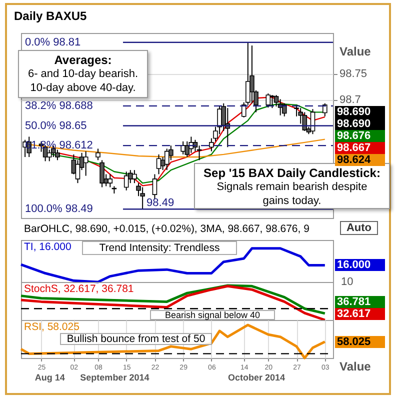  What do you see at coordinates (350, 100) in the screenshot?
I see `y-tick-label: 98.7` at bounding box center [350, 100].